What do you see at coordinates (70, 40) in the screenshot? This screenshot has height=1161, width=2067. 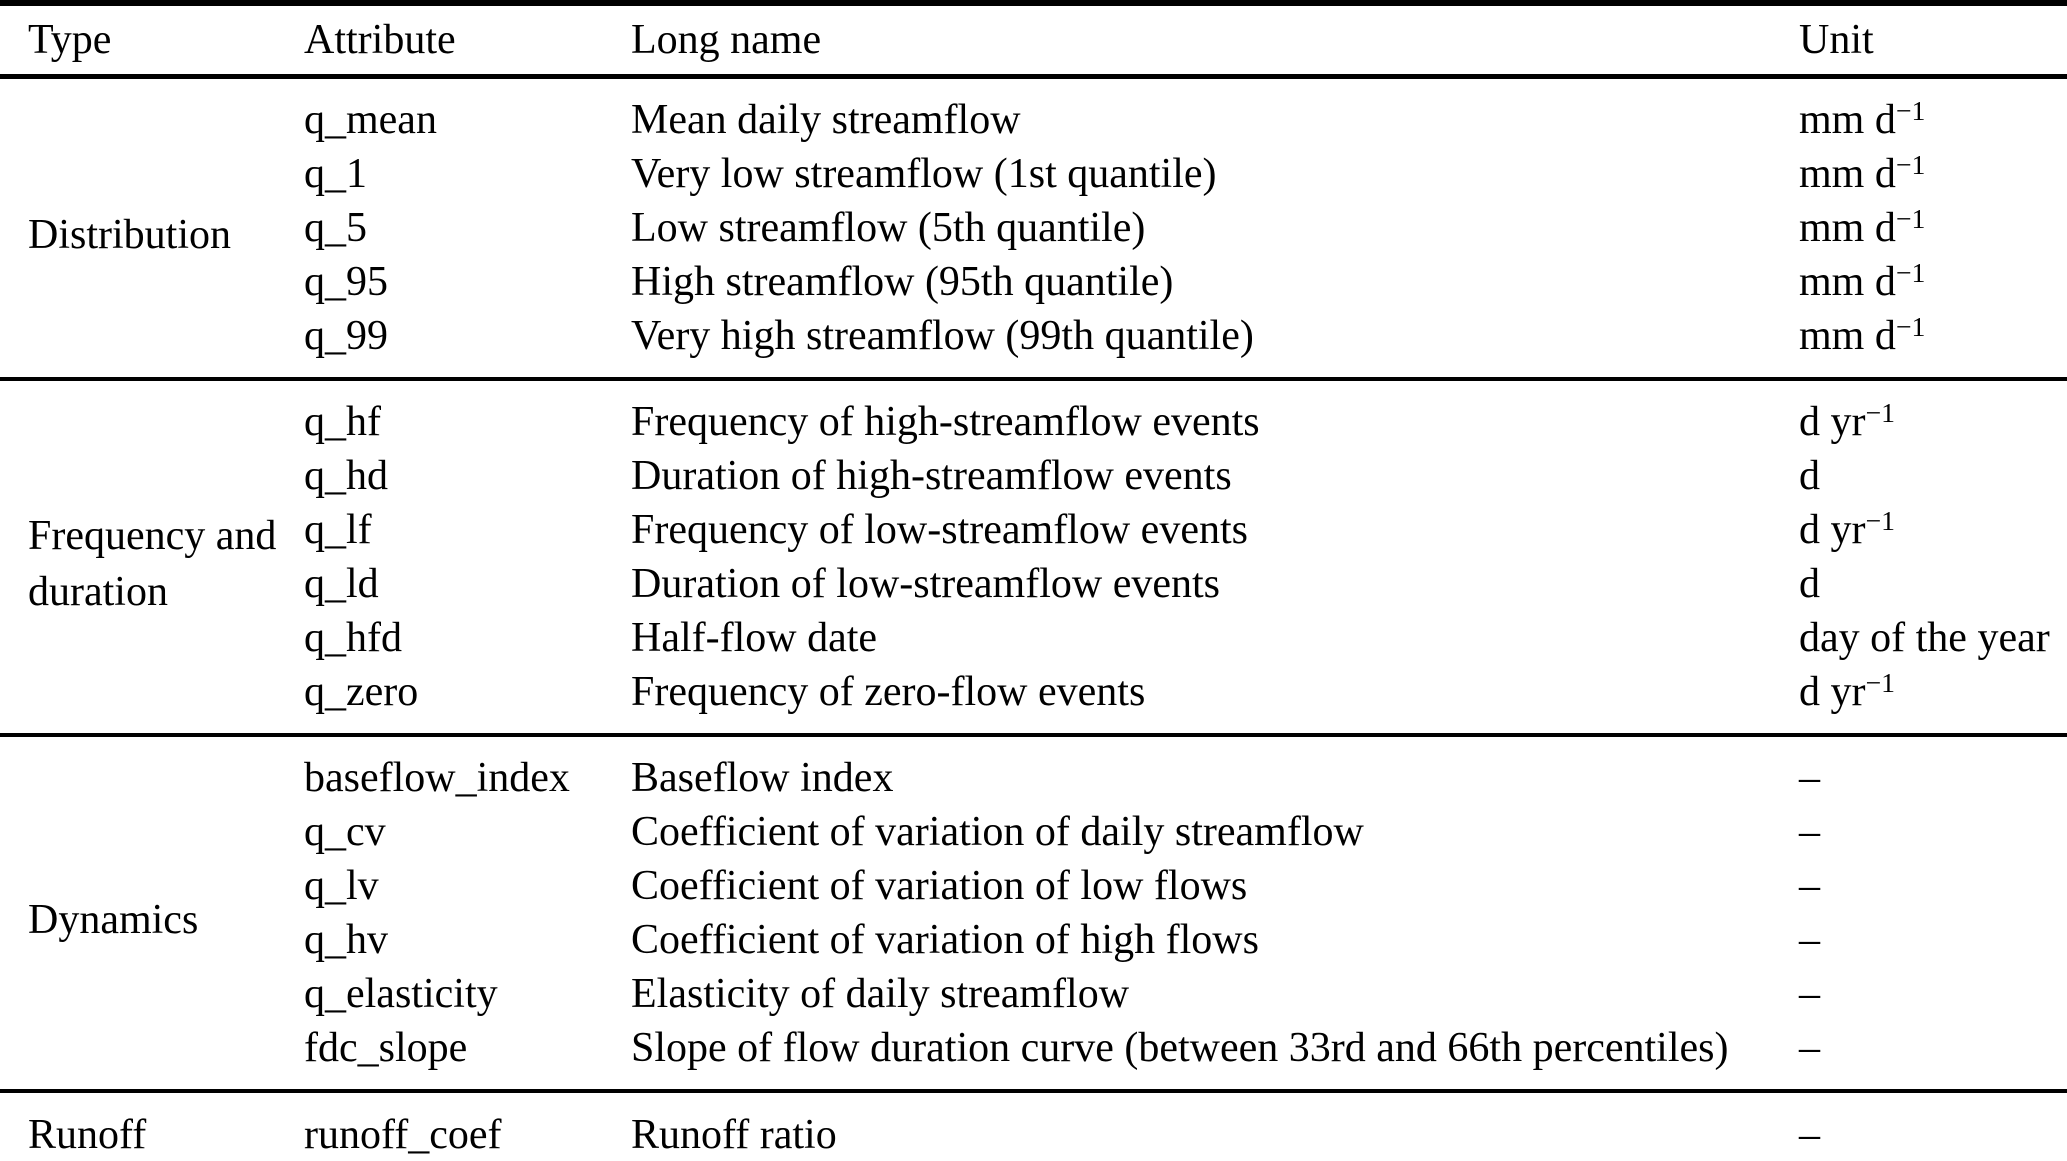 I see `column-header-type: Type` at bounding box center [70, 40].